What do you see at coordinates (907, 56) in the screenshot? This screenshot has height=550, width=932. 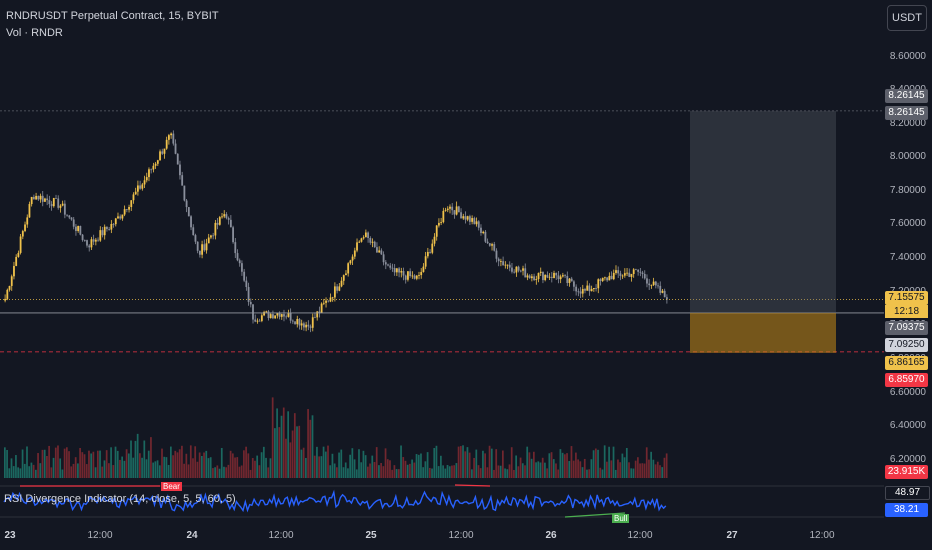 I see `price-tick-label: 8.60000` at bounding box center [907, 56].